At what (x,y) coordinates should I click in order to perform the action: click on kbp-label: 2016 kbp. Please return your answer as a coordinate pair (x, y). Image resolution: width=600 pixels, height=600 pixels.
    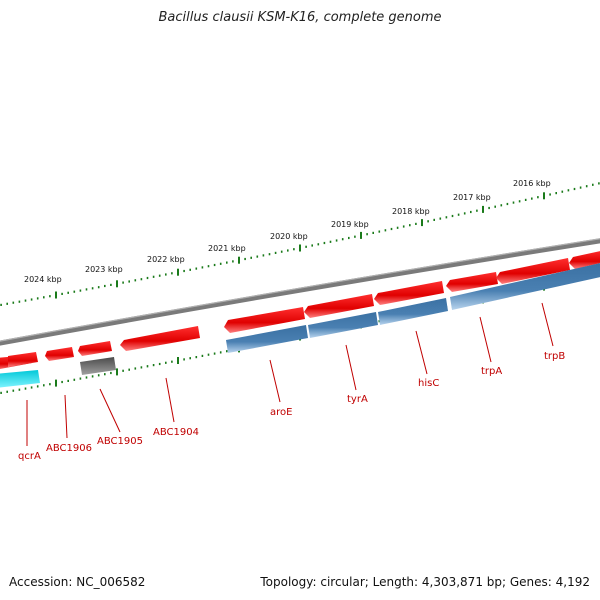
    Looking at the image, I should click on (532, 183).